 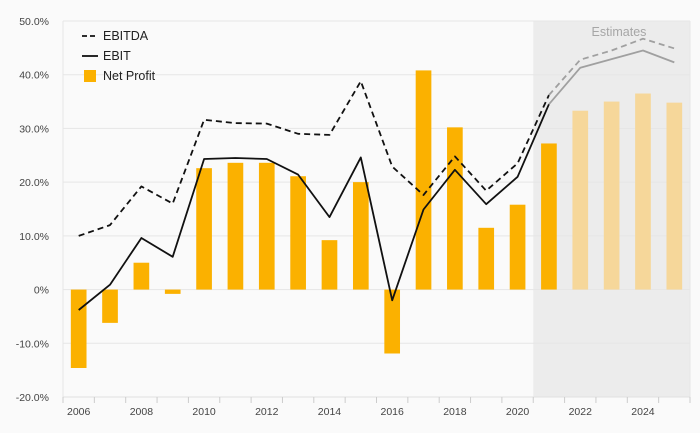 I want to click on y-tick-label: 30.0%, so click(x=34, y=129).